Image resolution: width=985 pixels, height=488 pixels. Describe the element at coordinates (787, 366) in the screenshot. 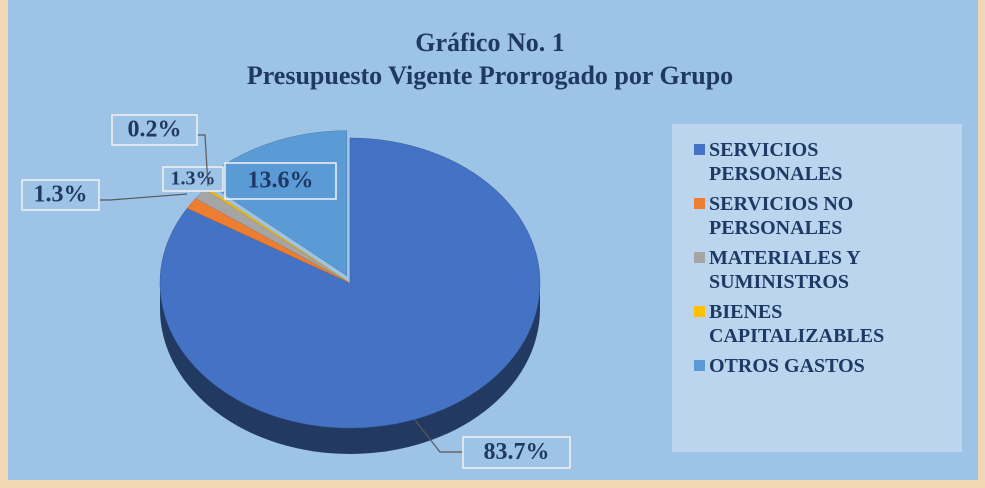

I see `legend-label: OTROS GASTOS` at that location.